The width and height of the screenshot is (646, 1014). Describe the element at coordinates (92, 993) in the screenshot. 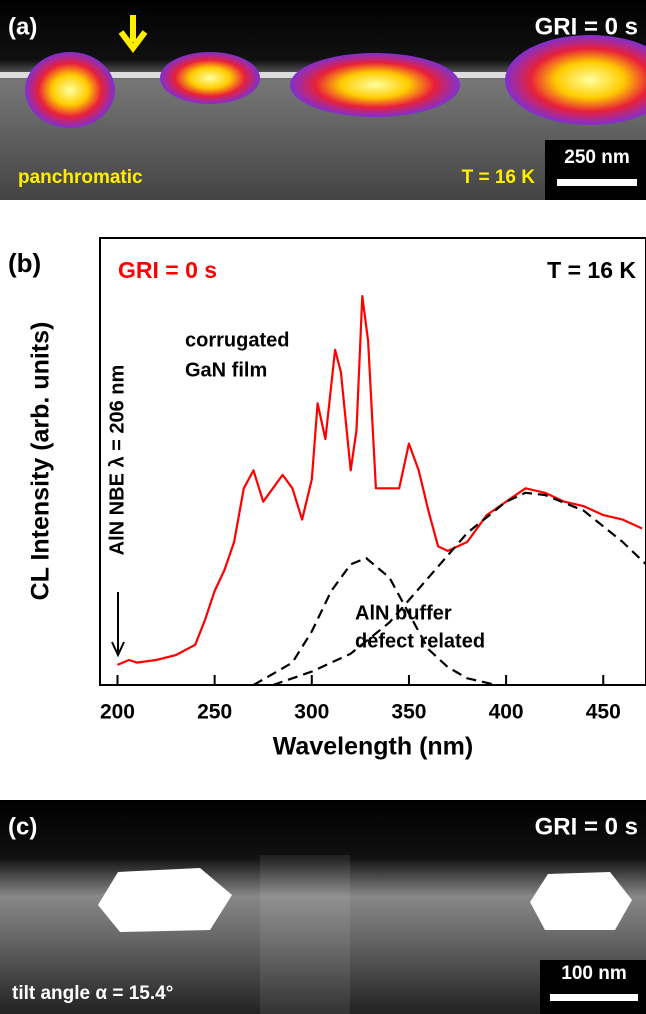

I see `tilt-label: tilt angle α = 15.4°` at that location.